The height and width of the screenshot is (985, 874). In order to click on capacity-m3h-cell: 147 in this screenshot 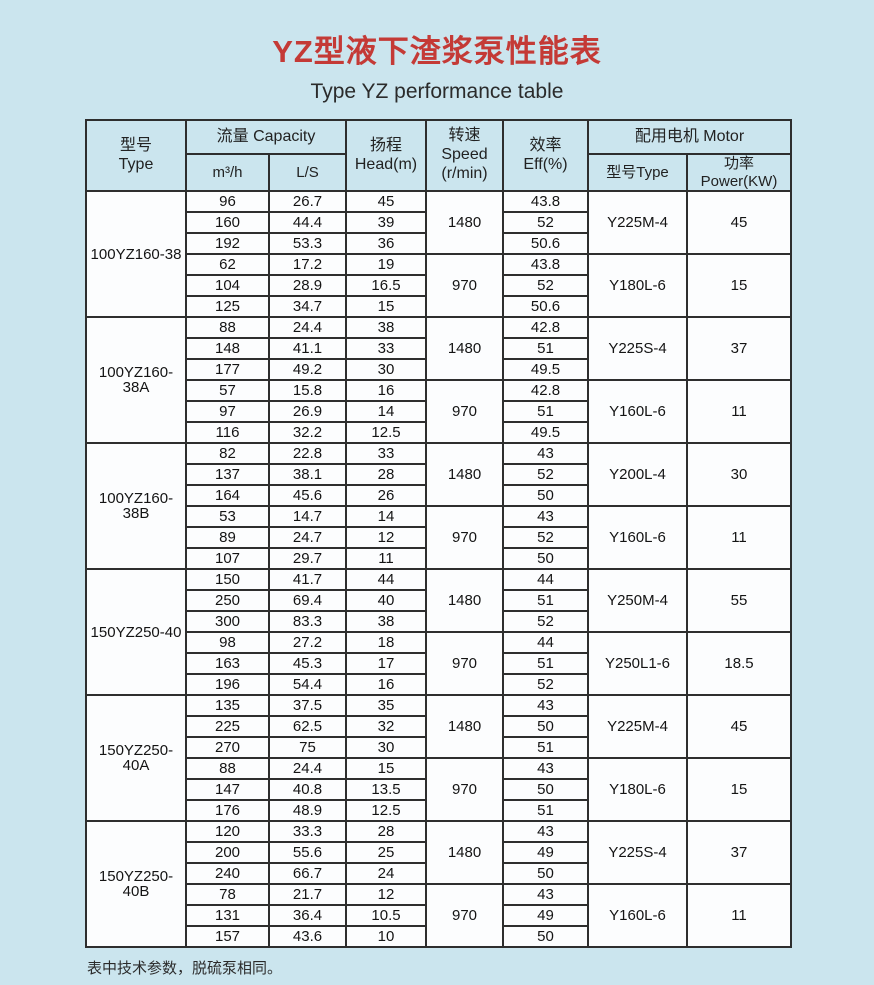, I will do `click(227, 790)`.